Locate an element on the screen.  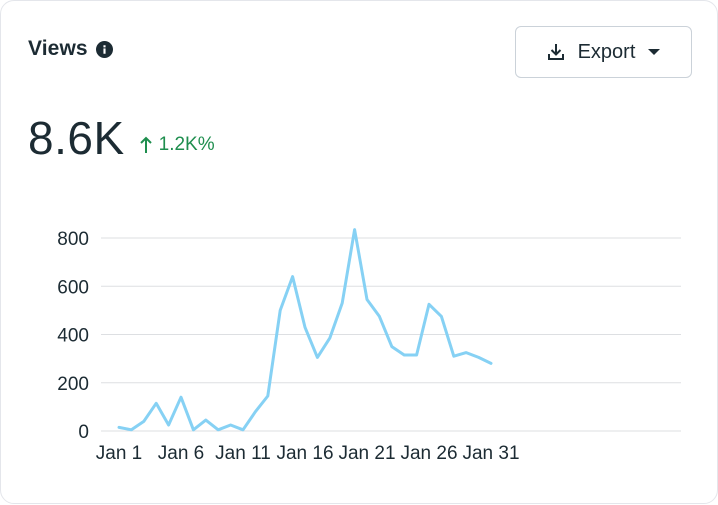
arrow-up-icon is located at coordinates (145, 144).